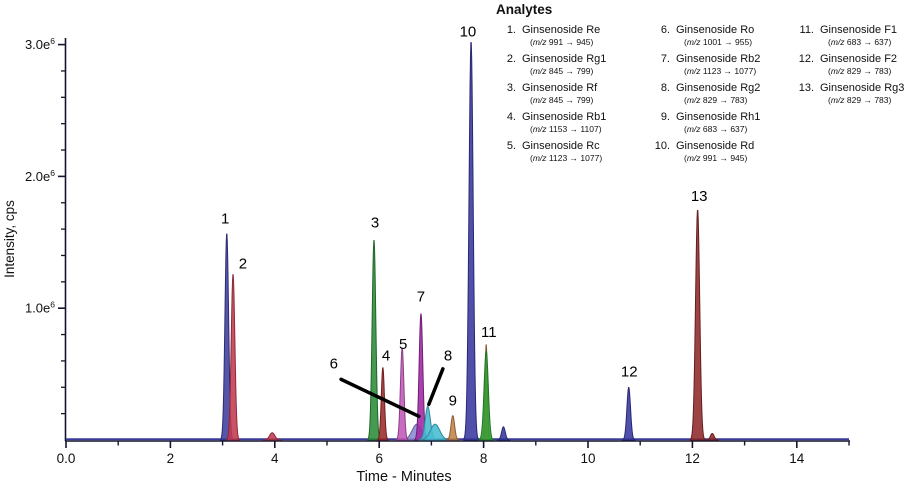  What do you see at coordinates (403, 344) in the screenshot?
I see `peak-label-5: 5` at bounding box center [403, 344].